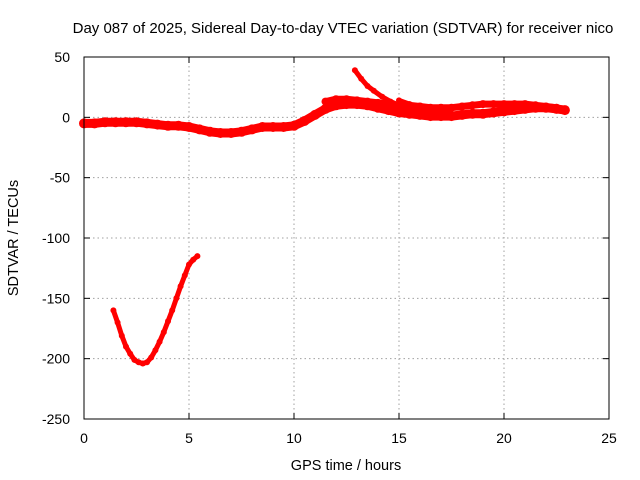  What do you see at coordinates (294, 438) in the screenshot?
I see `x-tick-label: 10` at bounding box center [294, 438].